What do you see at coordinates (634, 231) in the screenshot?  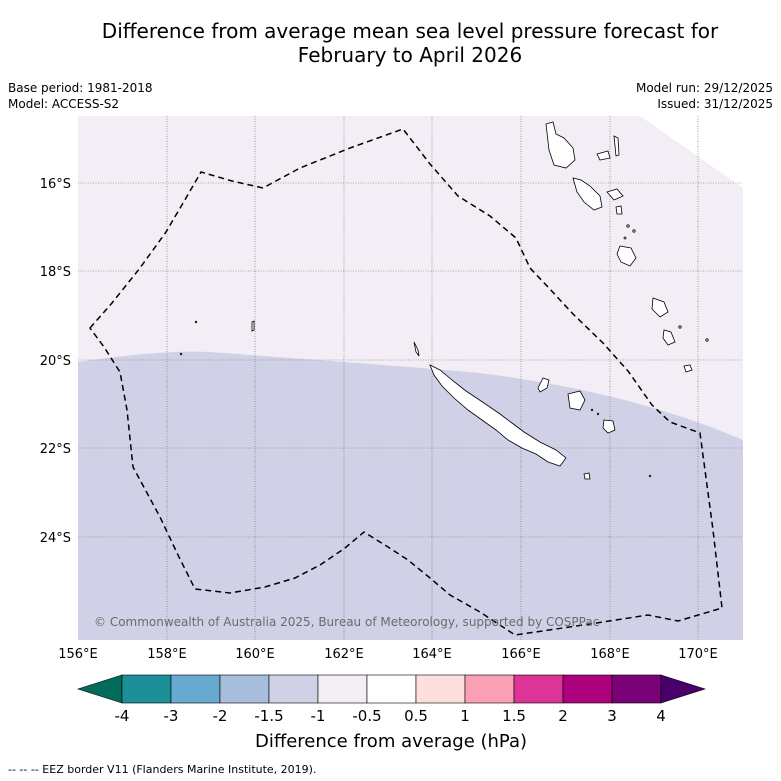 I see `island-small-d` at bounding box center [634, 231].